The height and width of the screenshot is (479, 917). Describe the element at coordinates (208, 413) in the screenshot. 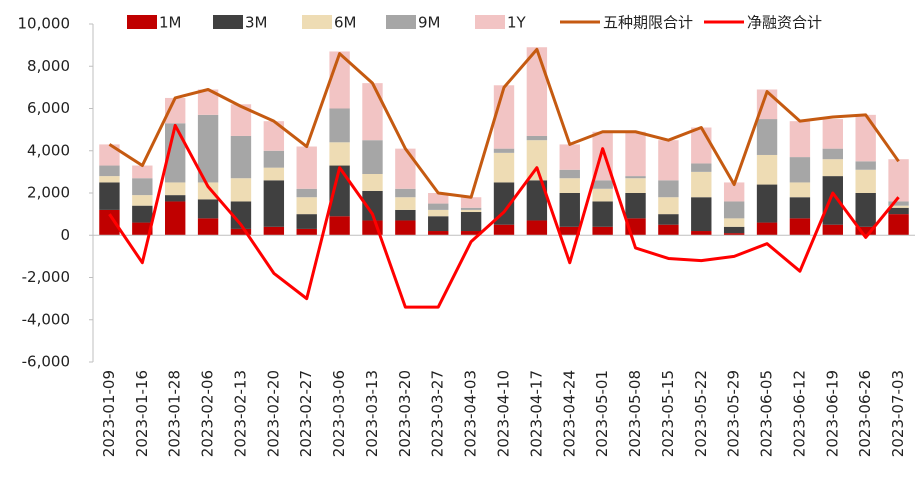

I see `x-tick-label: 2023-02-06` at that location.